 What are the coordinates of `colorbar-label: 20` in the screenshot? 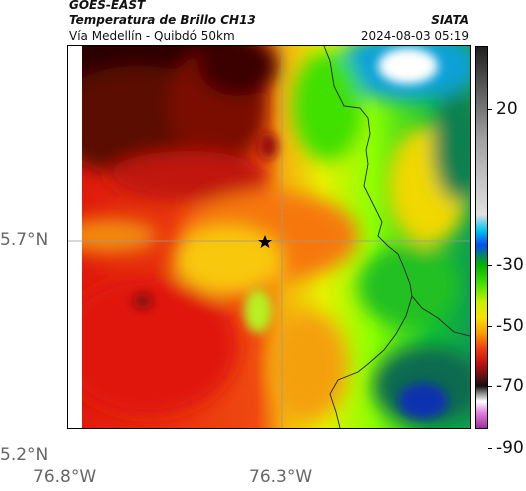 It's located at (507, 109).